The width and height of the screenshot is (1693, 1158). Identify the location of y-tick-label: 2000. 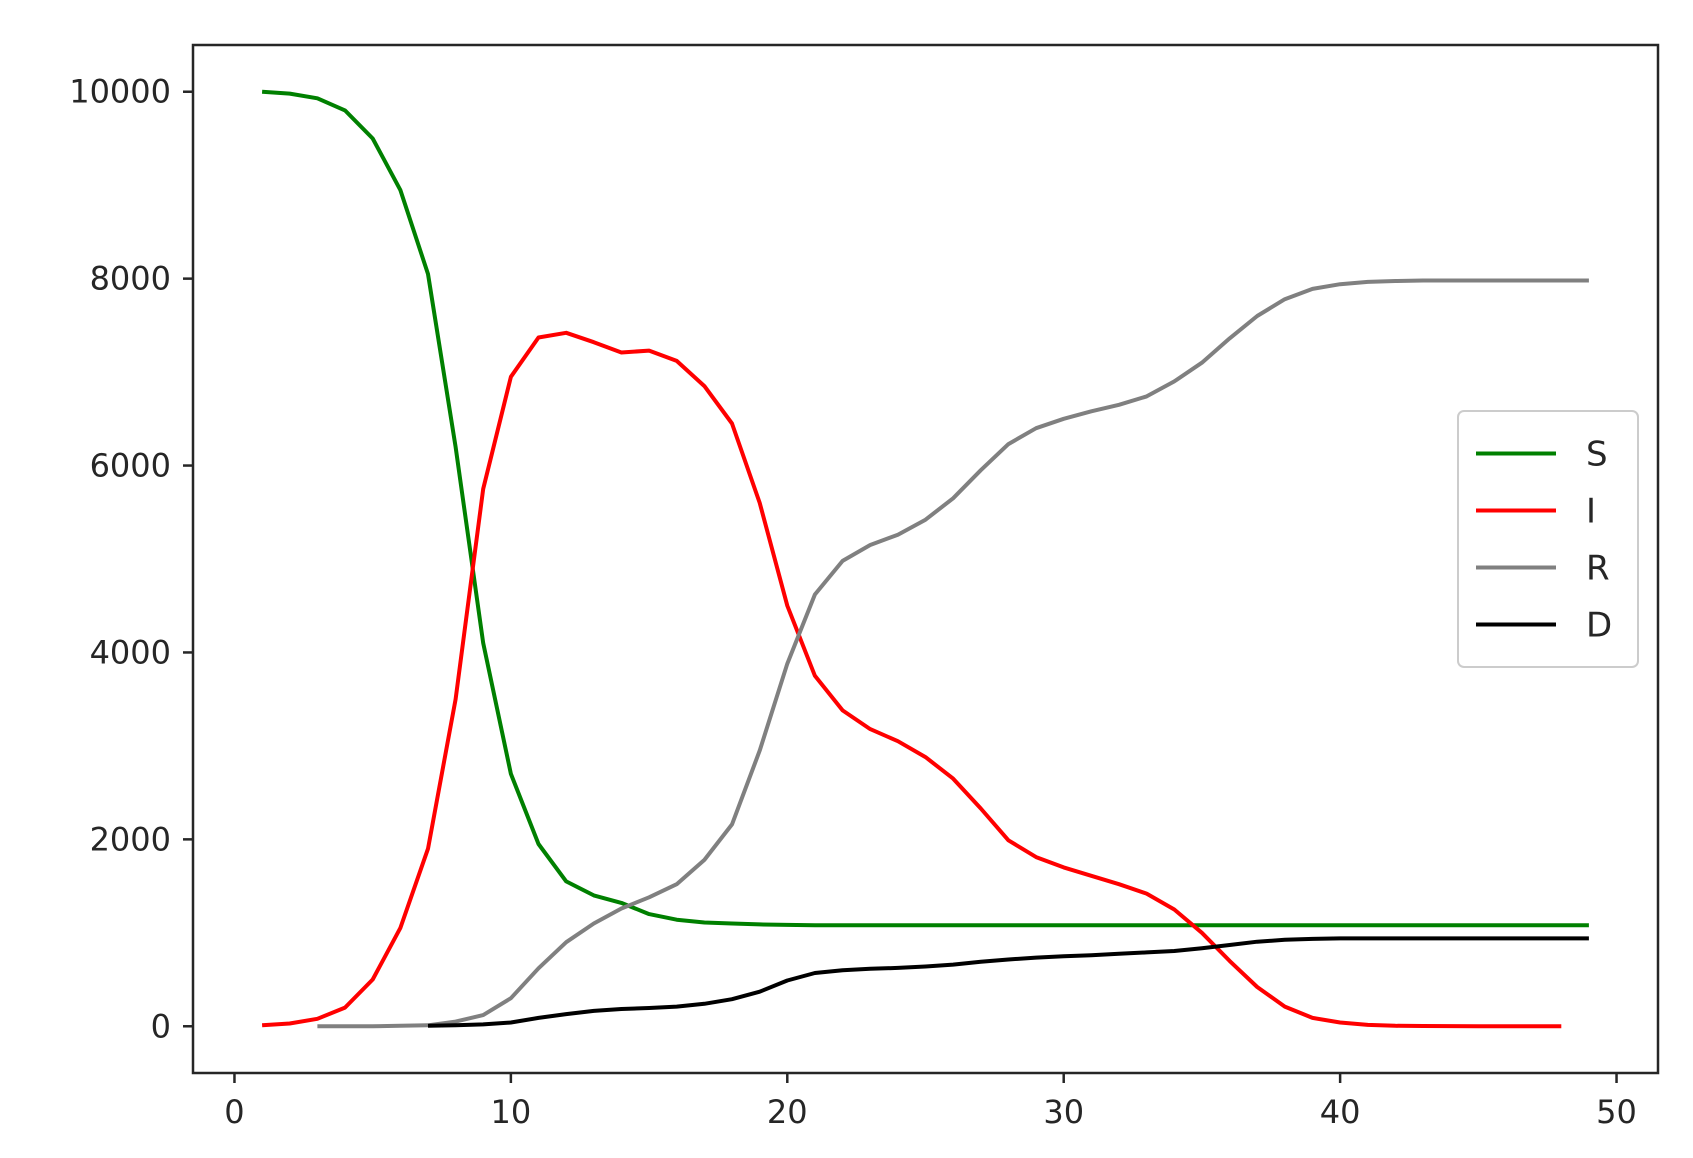
(130, 839).